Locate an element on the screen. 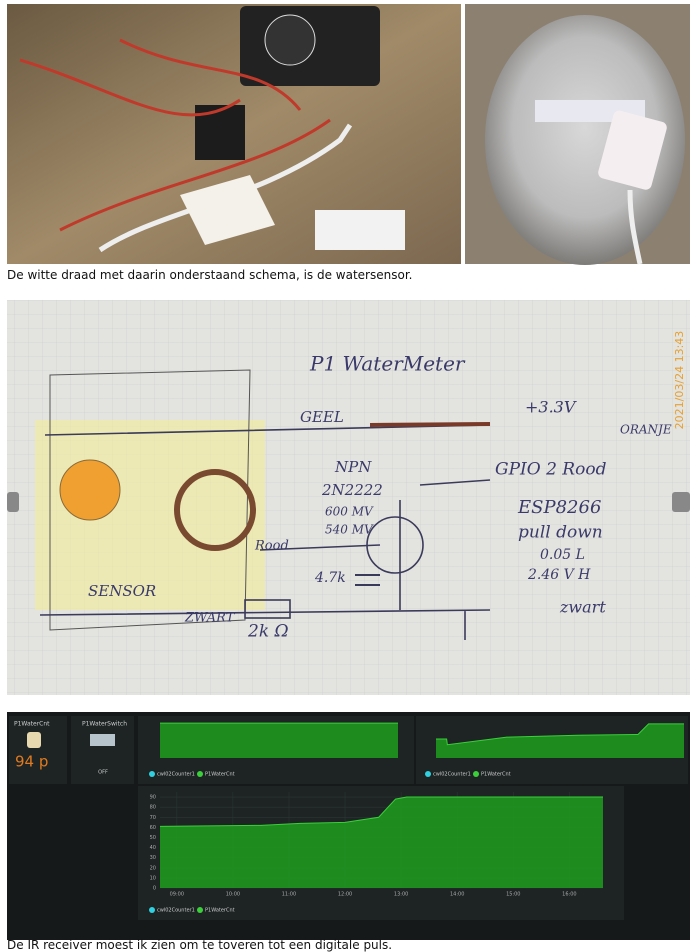 This screenshot has width=699, height=952. x-tick-label: 13:00 is located at coordinates (401, 895).